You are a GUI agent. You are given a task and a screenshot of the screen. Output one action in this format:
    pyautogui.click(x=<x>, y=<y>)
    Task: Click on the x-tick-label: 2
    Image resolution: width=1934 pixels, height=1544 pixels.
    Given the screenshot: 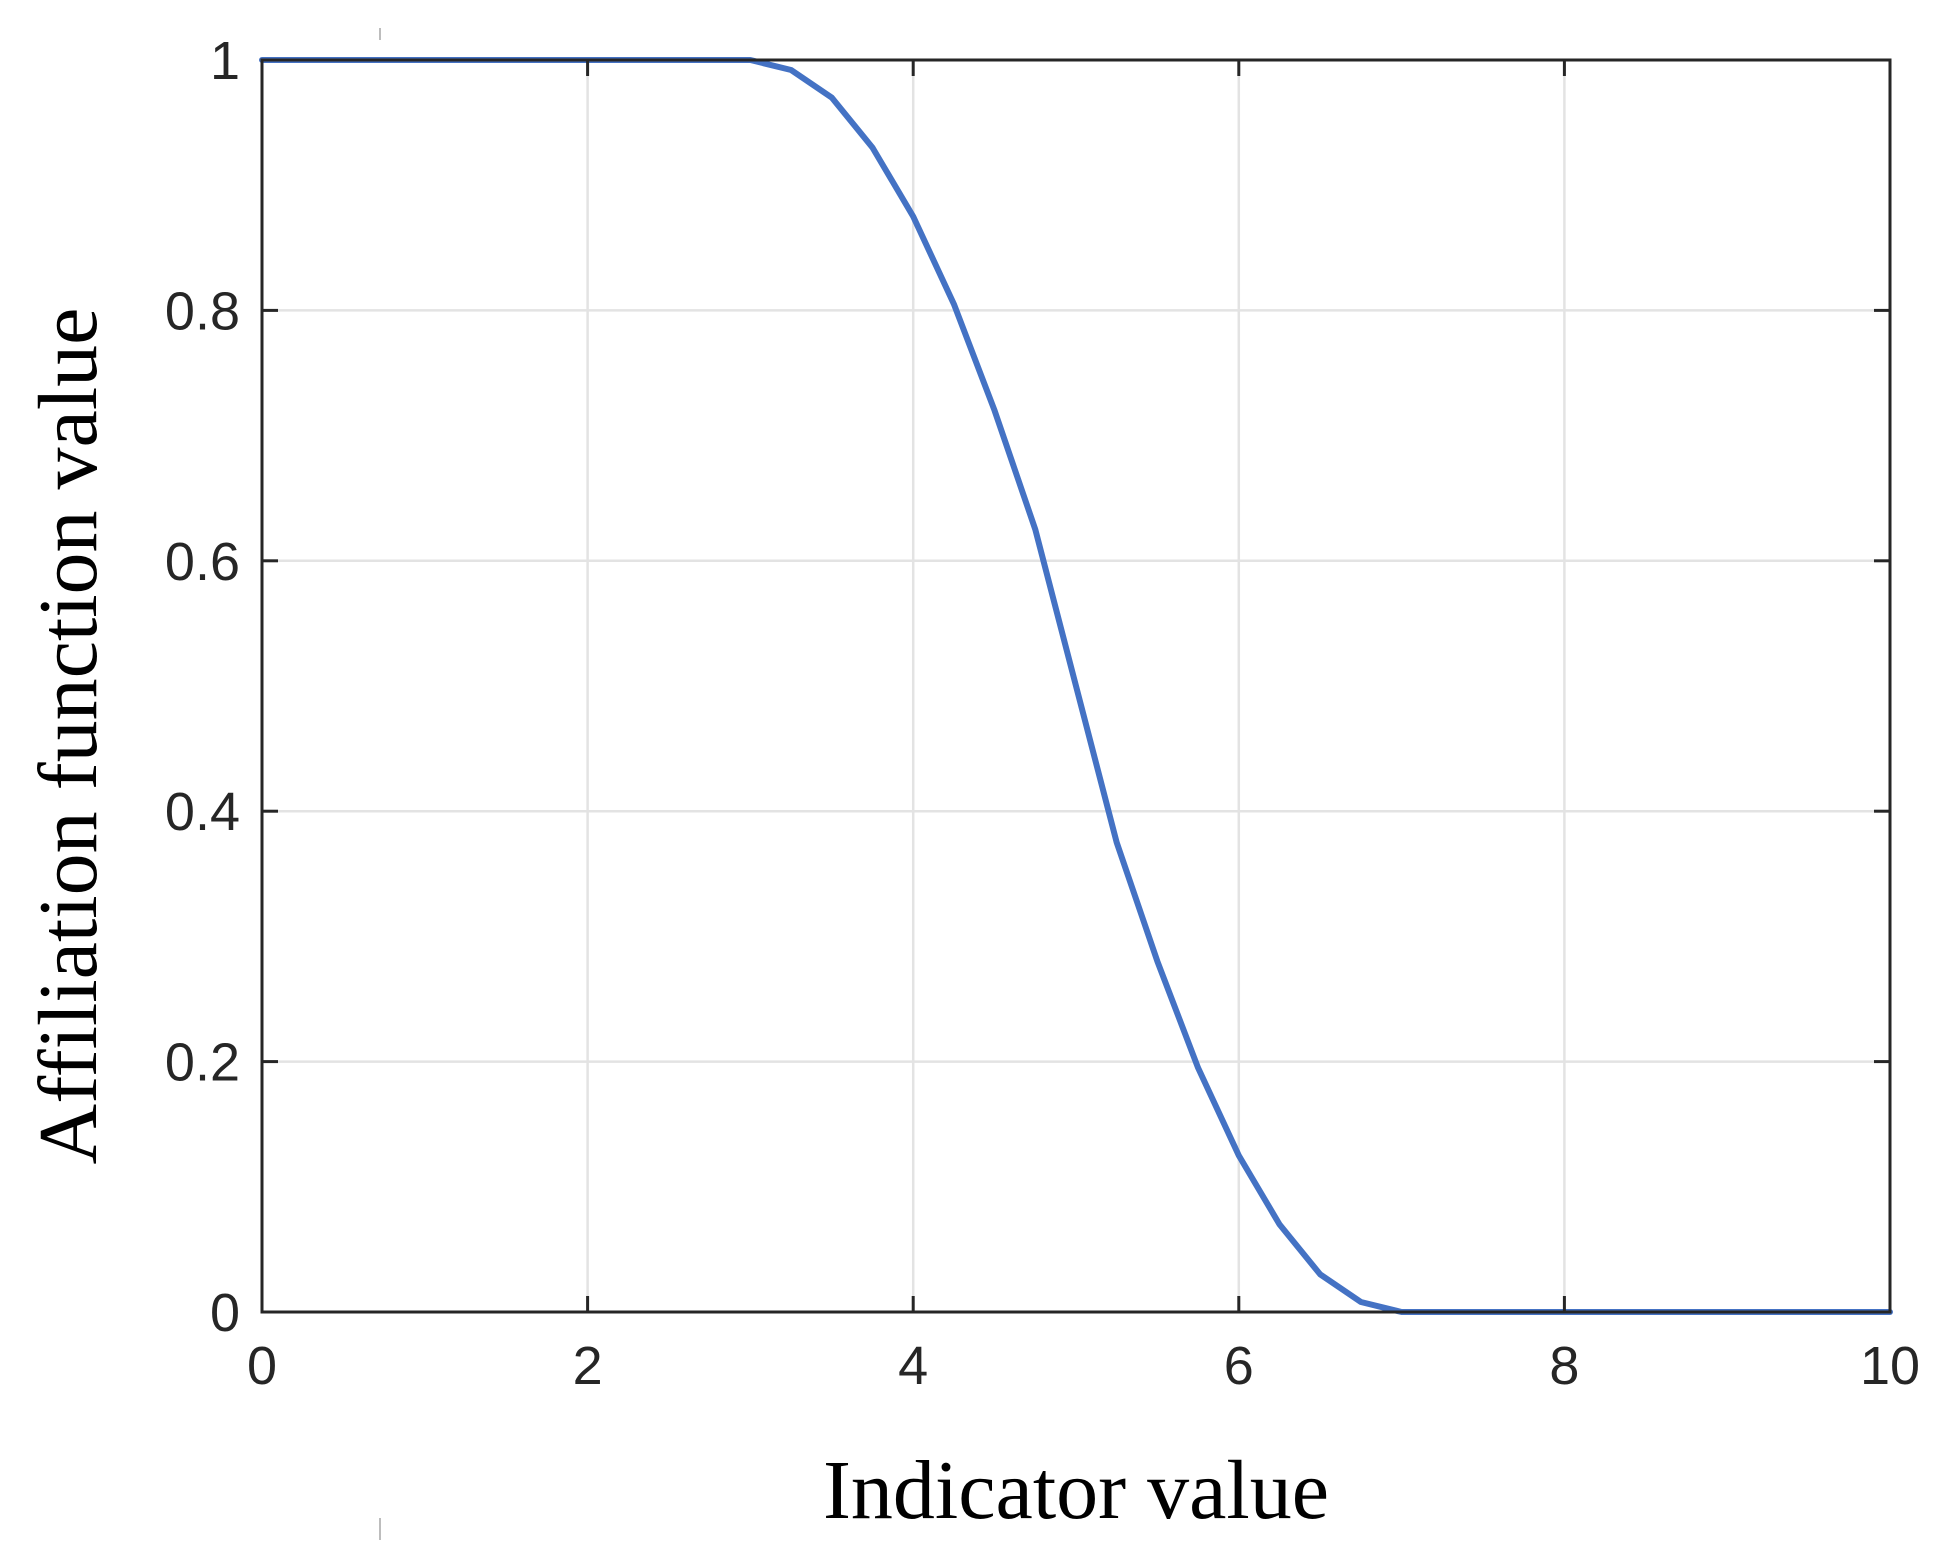 What is the action you would take?
    pyautogui.click(x=588, y=1366)
    